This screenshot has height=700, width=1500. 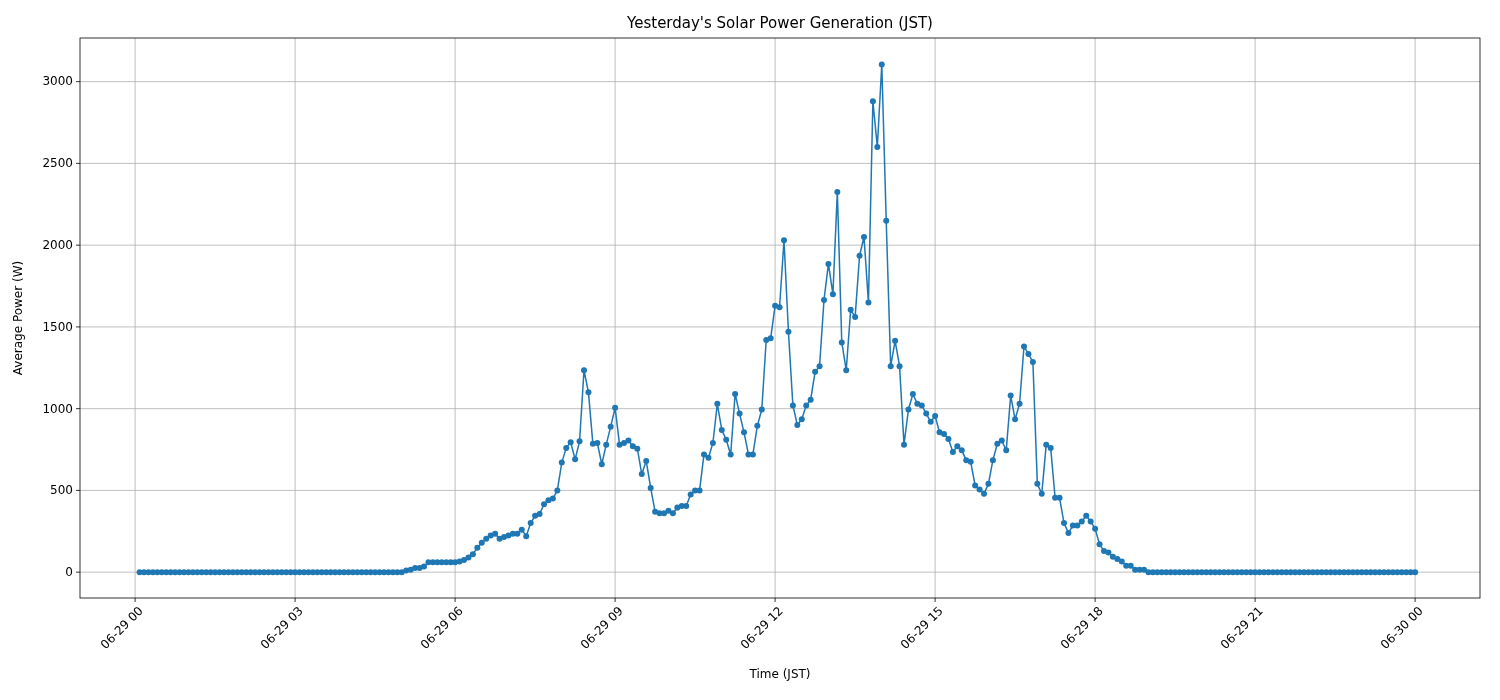 What do you see at coordinates (61, 490) in the screenshot?
I see `y-tick-label: 500` at bounding box center [61, 490].